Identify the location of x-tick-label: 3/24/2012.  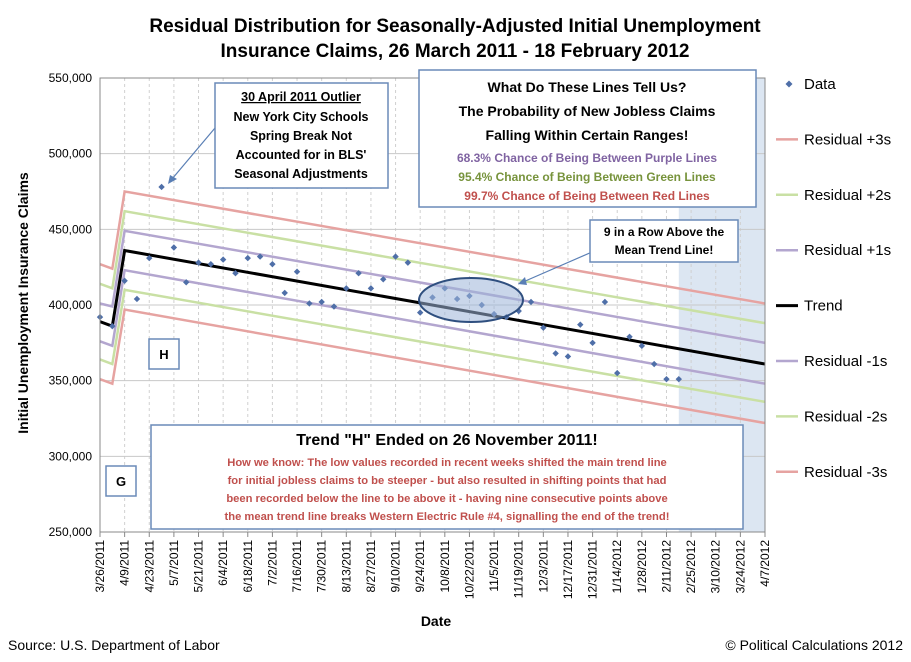
(740, 567).